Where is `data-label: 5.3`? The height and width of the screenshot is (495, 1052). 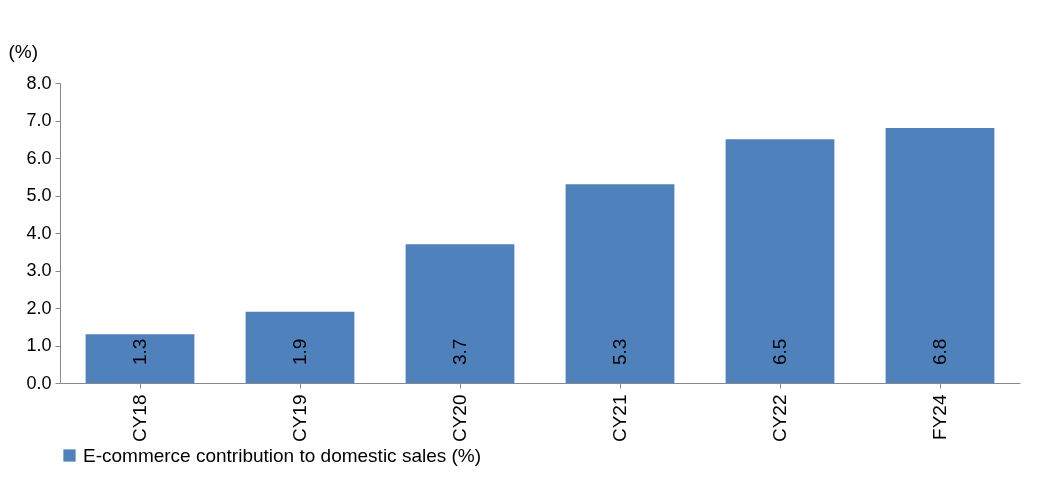
data-label: 5.3 is located at coordinates (619, 351).